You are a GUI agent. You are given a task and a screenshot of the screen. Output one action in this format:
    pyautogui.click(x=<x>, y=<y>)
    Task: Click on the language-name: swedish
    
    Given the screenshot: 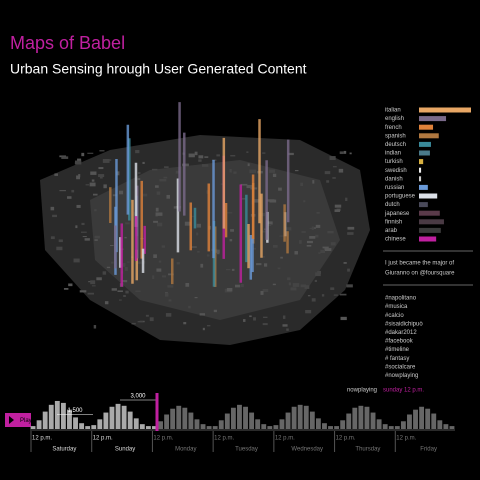 What is the action you would take?
    pyautogui.click(x=396, y=171)
    